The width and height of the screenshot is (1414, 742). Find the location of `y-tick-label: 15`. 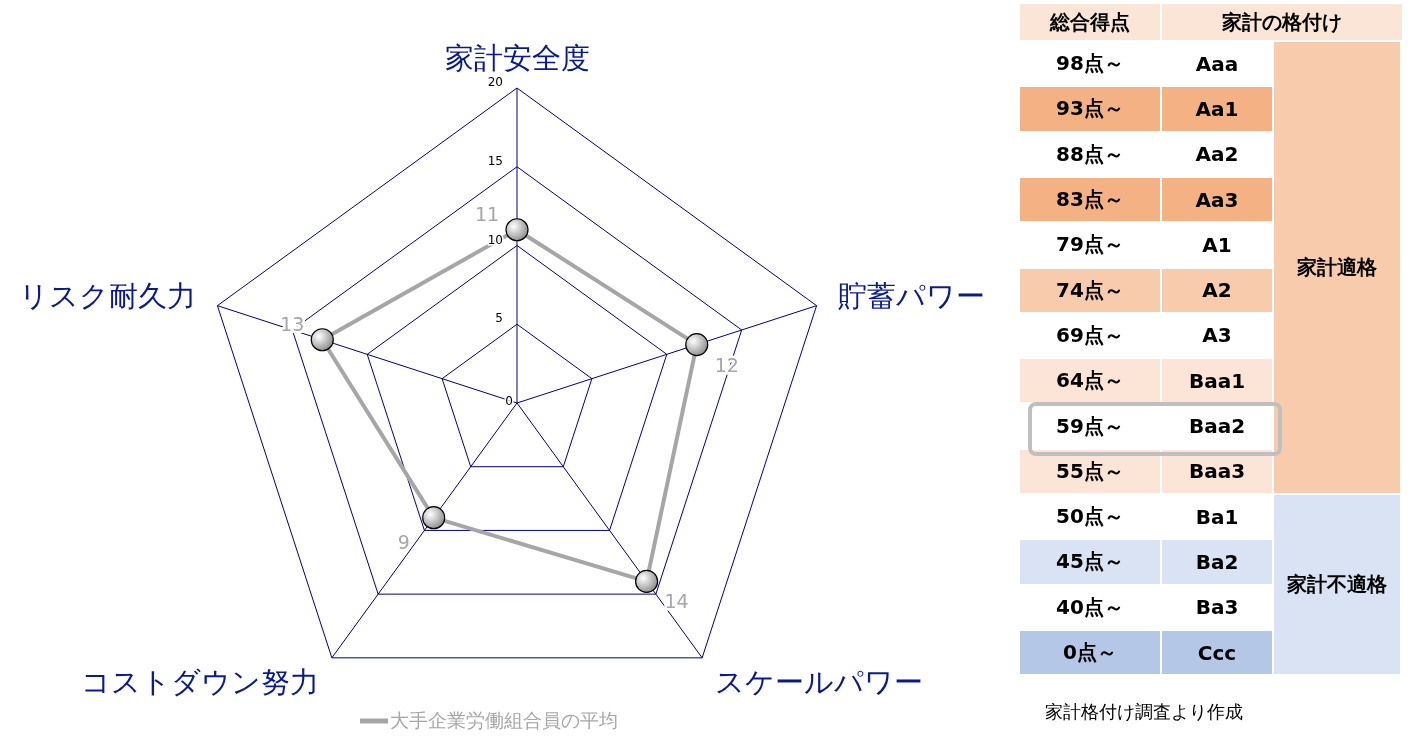

y-tick-label: 15 is located at coordinates (495, 160).